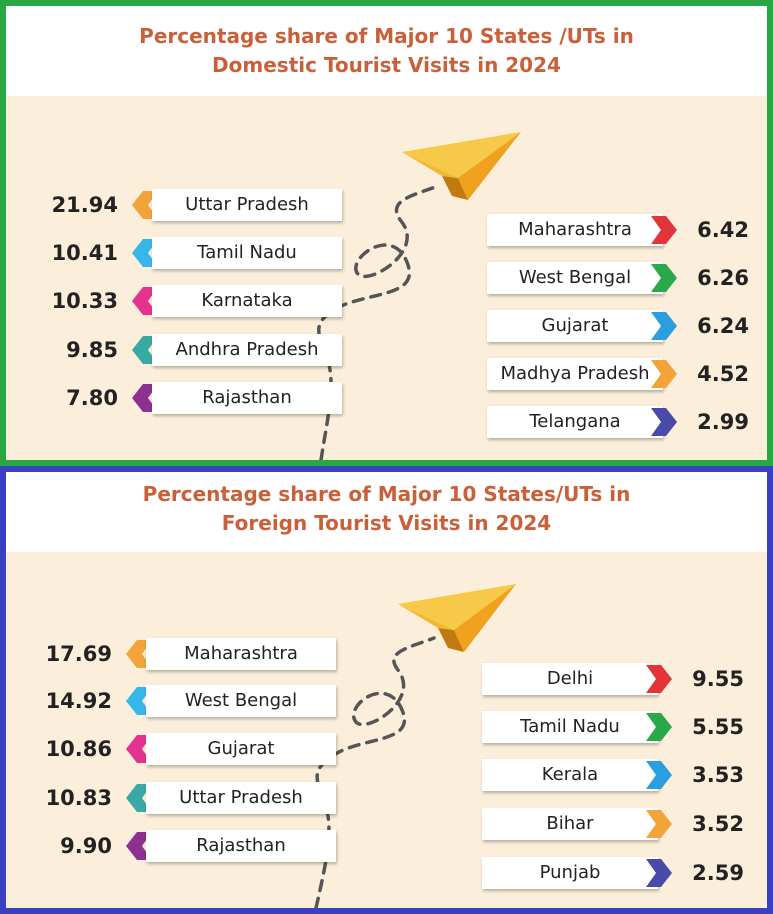  Describe the element at coordinates (247, 253) in the screenshot. I see `domestic-left-label-2: Tamil Nadu` at that location.